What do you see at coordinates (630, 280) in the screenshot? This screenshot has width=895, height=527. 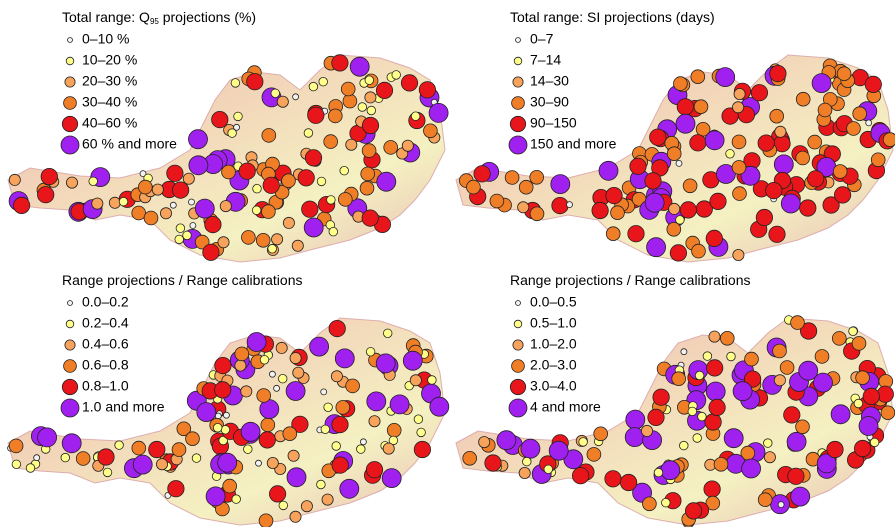 I see `panel-title: Range projections / Range calibrations` at bounding box center [630, 280].